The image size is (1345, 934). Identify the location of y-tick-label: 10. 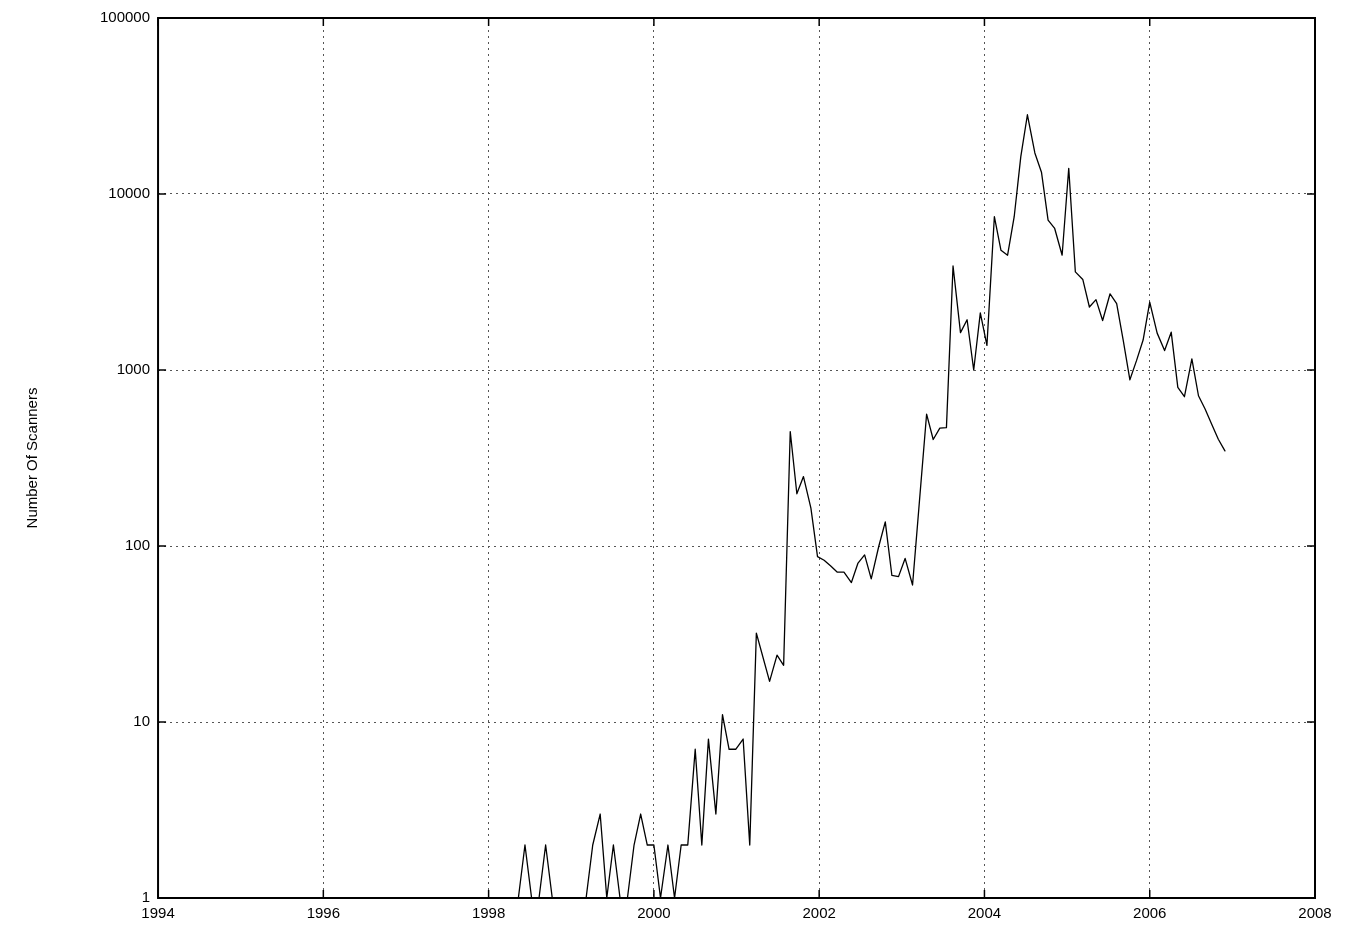
(142, 721).